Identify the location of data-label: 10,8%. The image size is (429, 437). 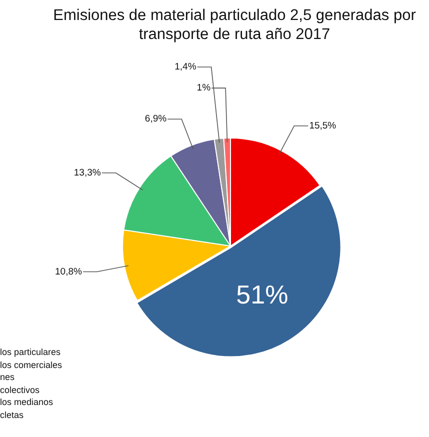
(69, 272).